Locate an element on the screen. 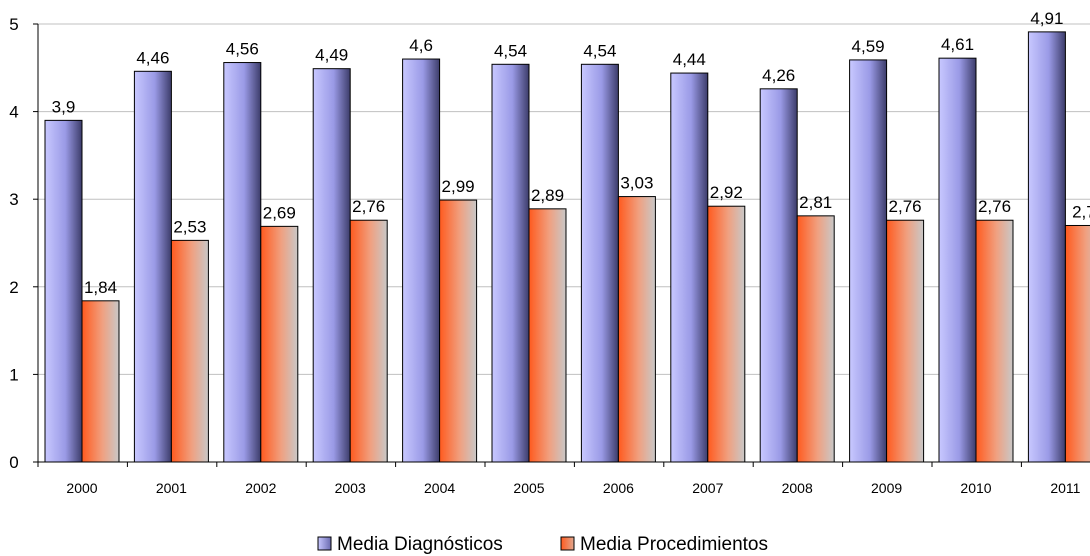 The width and height of the screenshot is (1090, 556). data-label: 4,56 is located at coordinates (242, 49).